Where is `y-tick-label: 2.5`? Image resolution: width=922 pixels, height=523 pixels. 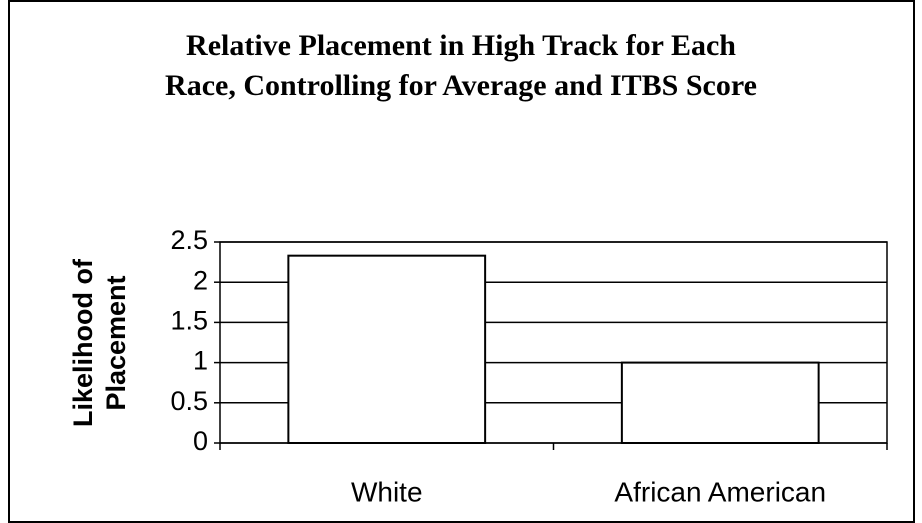 y-tick-label: 2.5 is located at coordinates (189, 240).